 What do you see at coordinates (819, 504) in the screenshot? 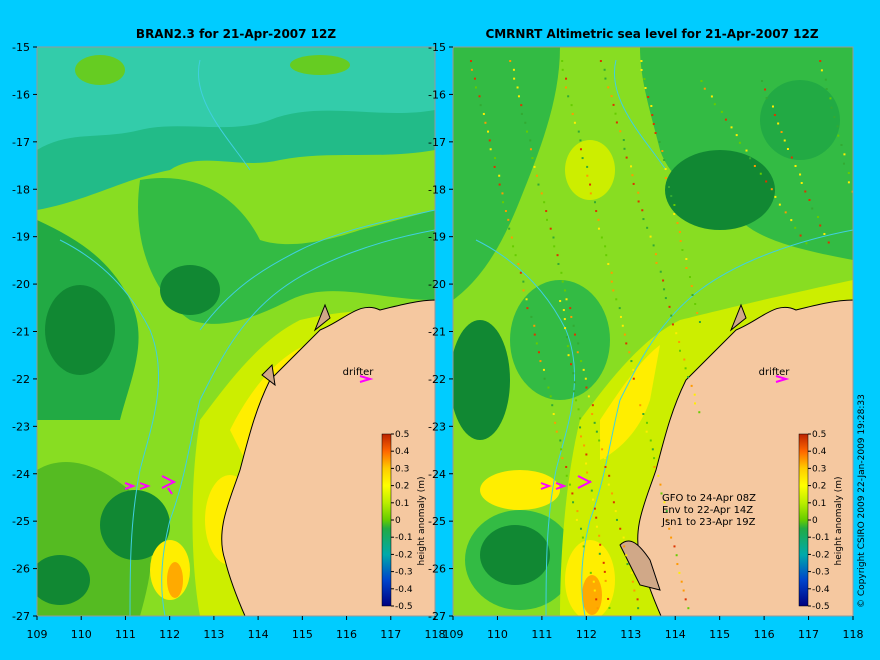
I see `colorbar-tick-label: 0.1` at bounding box center [819, 504].